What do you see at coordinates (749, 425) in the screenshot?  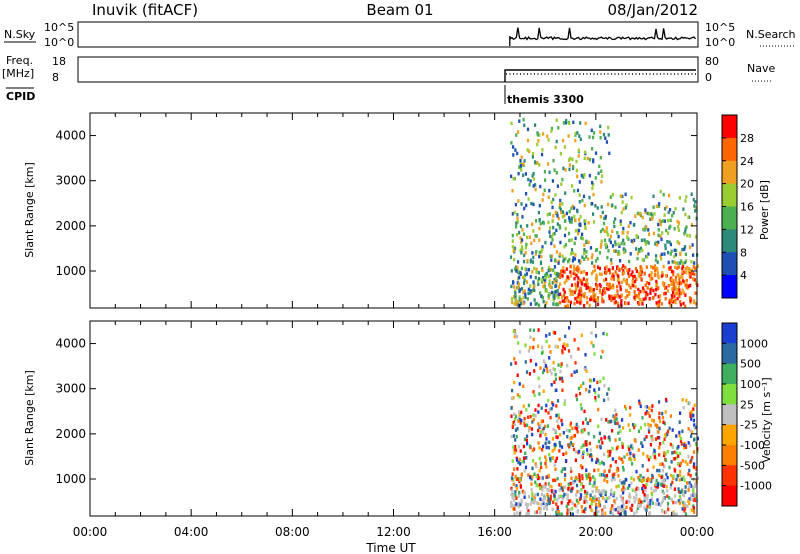 I see `colorbar-tick-label: -25` at bounding box center [749, 425].